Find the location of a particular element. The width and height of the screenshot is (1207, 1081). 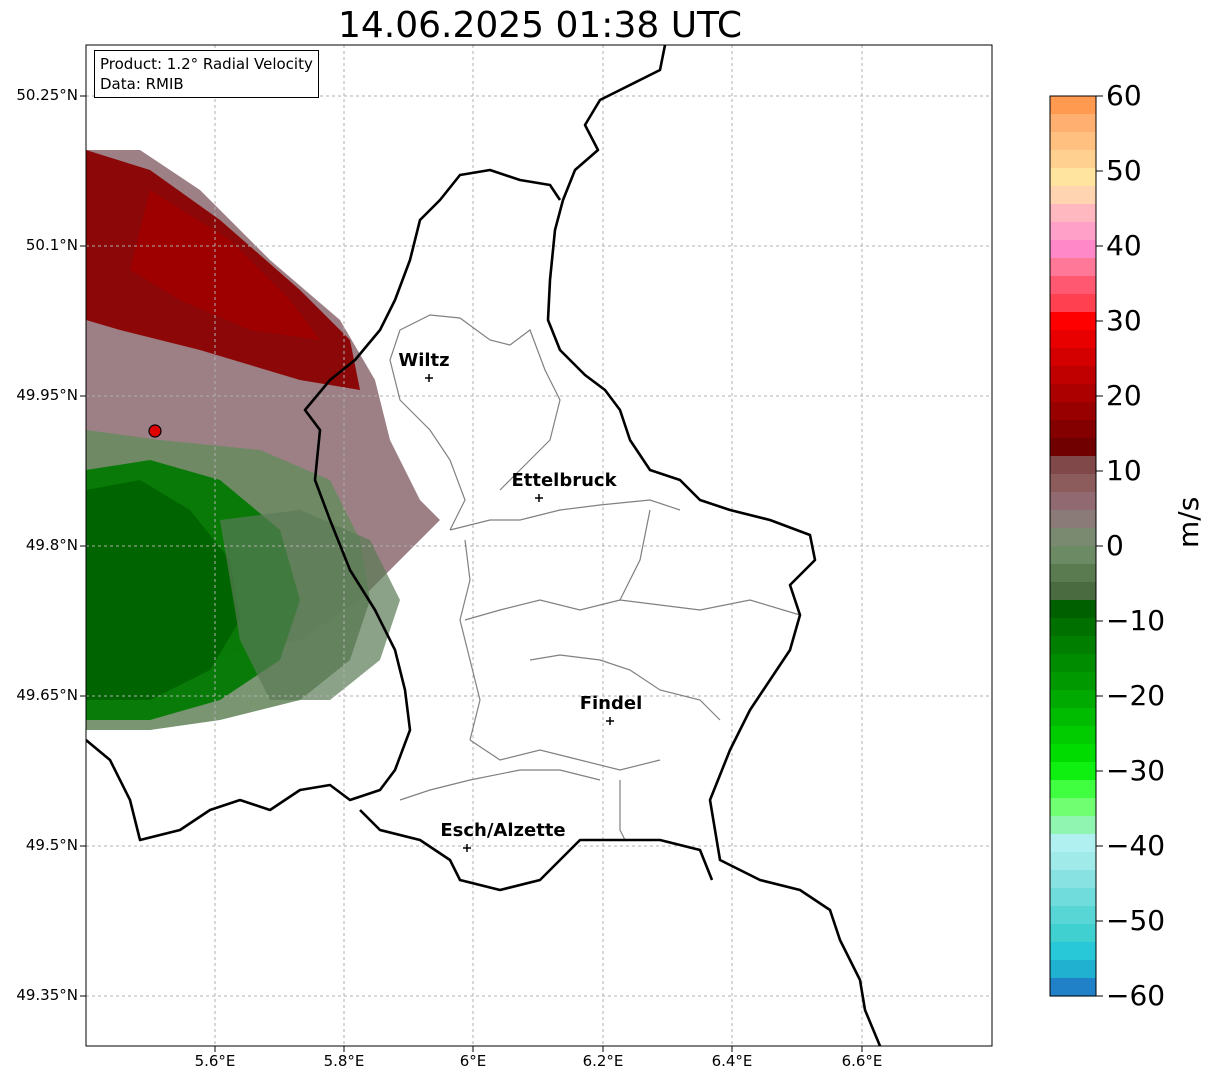

lat-tick-label: 49.95°N is located at coordinates (47, 395).